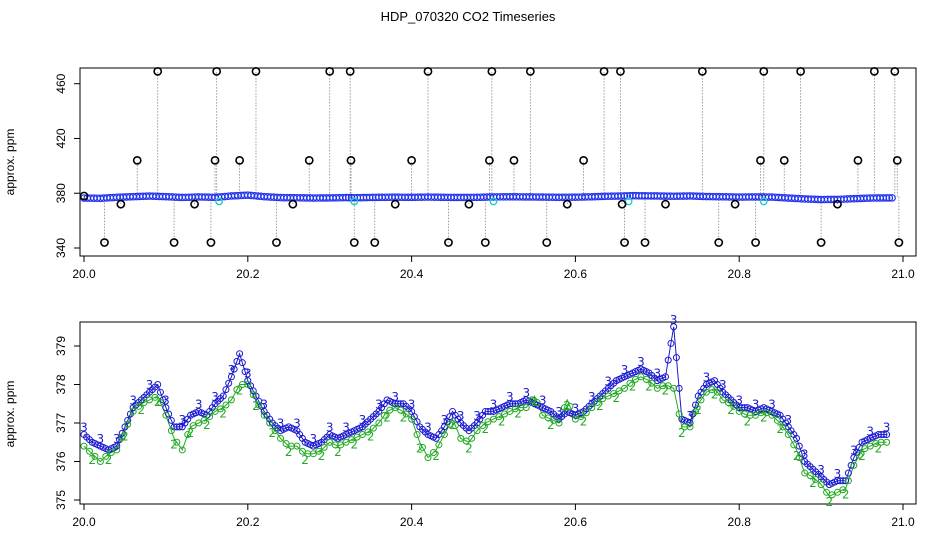 The width and height of the screenshot is (936, 540). Describe the element at coordinates (61, 384) in the screenshot. I see `y-tick-label: 378` at that location.